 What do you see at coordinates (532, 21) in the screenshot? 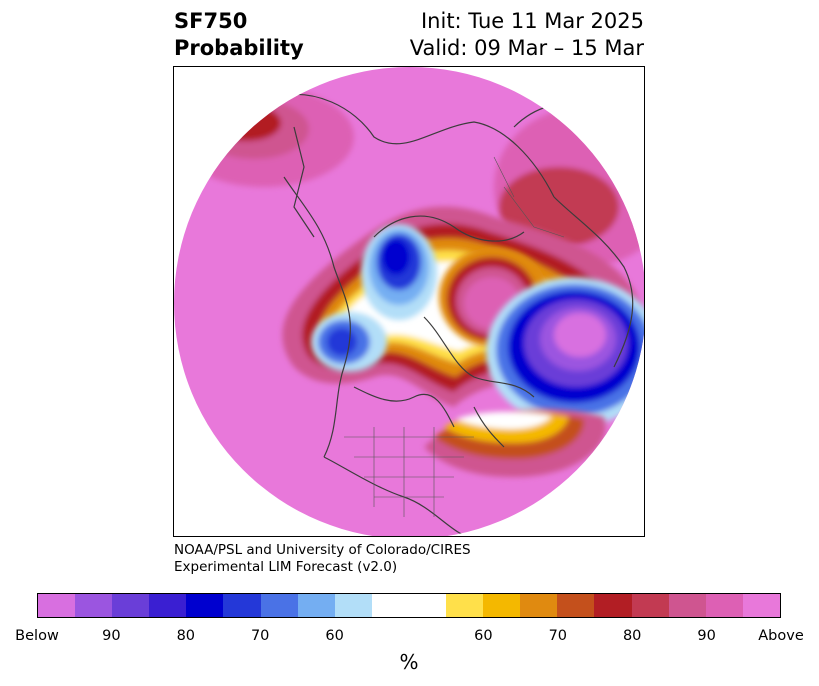
I see `init-date: Init: Tue 11 Mar 2025` at bounding box center [532, 21].